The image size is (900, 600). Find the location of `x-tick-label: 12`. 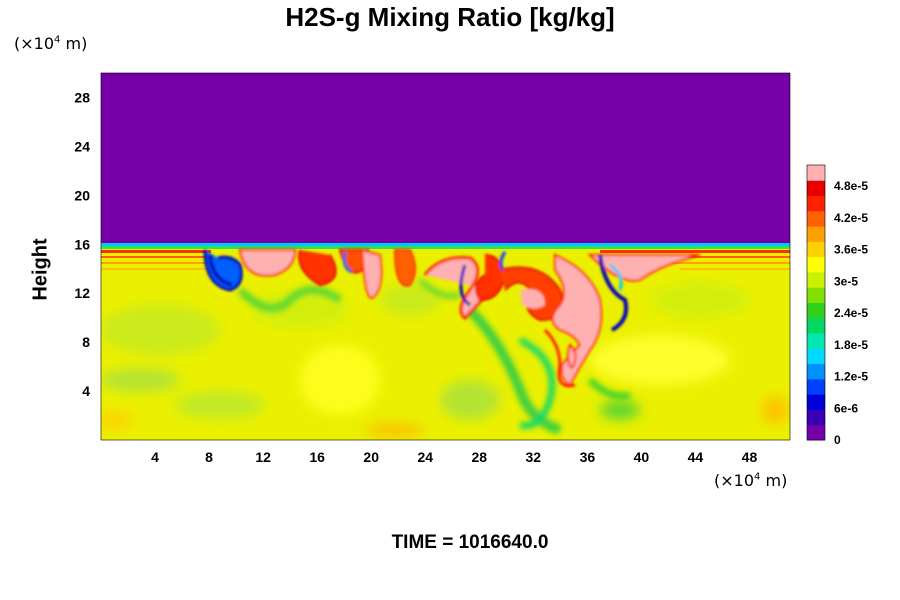

x-tick-label: 12 is located at coordinates (263, 457).